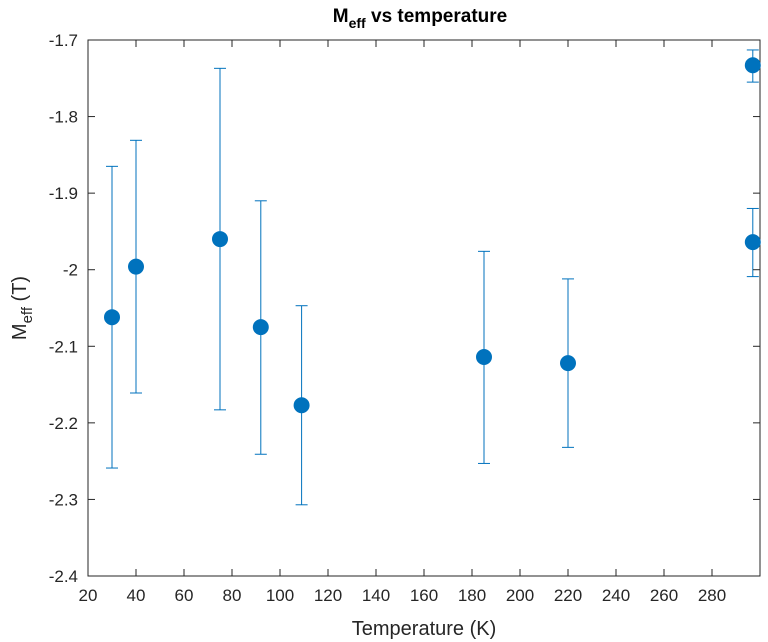 The height and width of the screenshot is (642, 768). What do you see at coordinates (63, 499) in the screenshot?
I see `y-tick-label: -2.3` at bounding box center [63, 499].